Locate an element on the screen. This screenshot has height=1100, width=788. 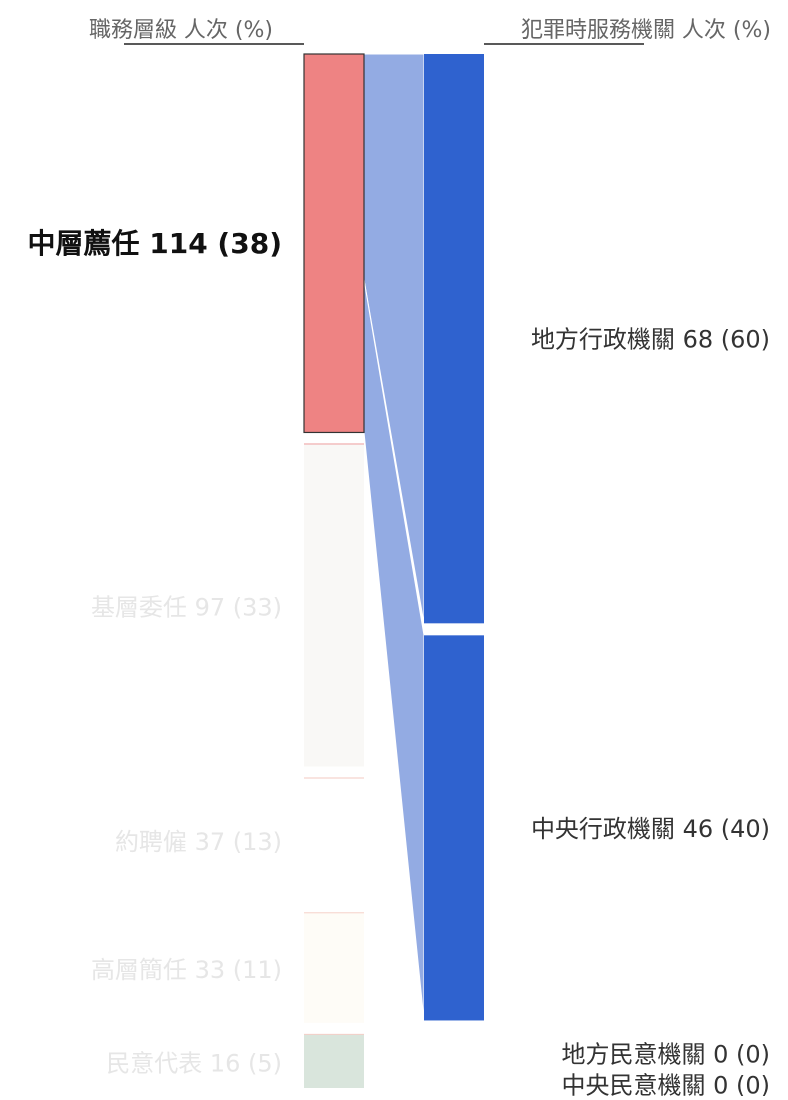
target-label-2: 中央行政機關 46 (40) is located at coordinates (650, 829).